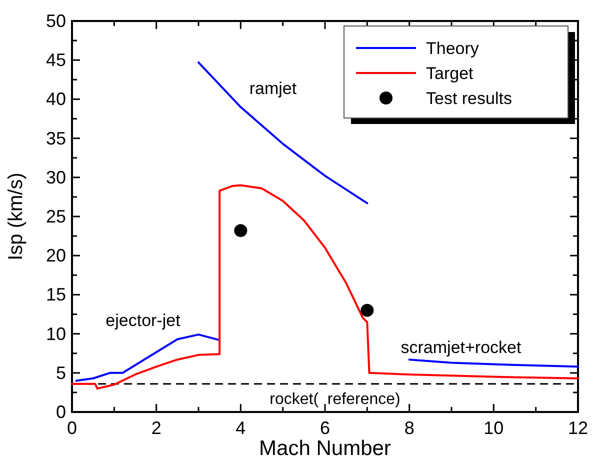 Image resolution: width=592 pixels, height=459 pixels. I want to click on x-tick-label: 4, so click(241, 428).